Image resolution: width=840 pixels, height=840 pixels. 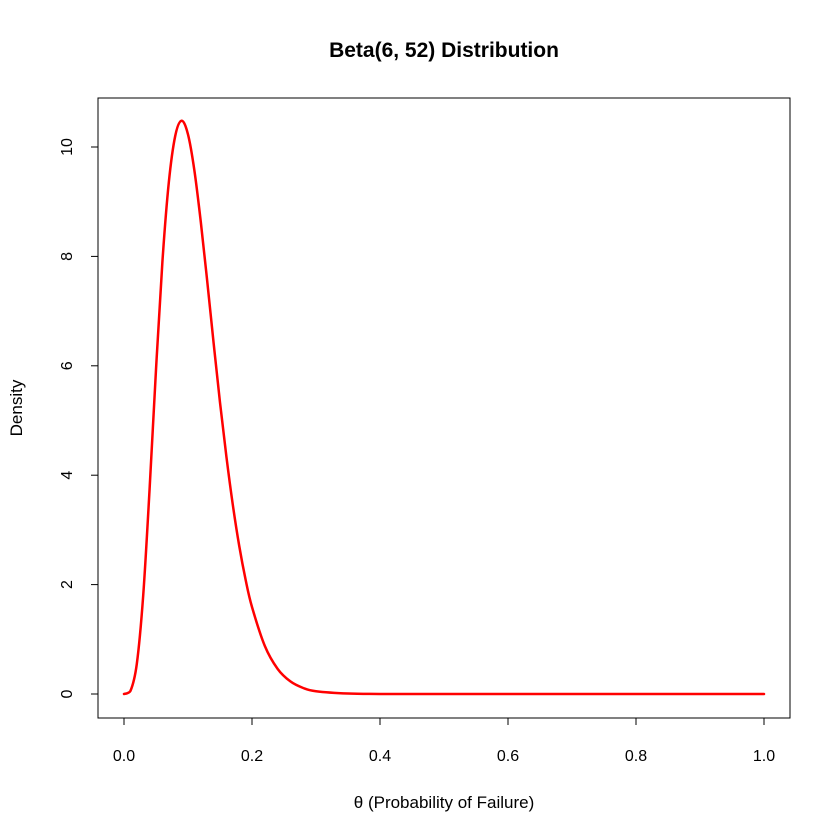 I want to click on x-tick-label: 0.8, so click(x=636, y=756).